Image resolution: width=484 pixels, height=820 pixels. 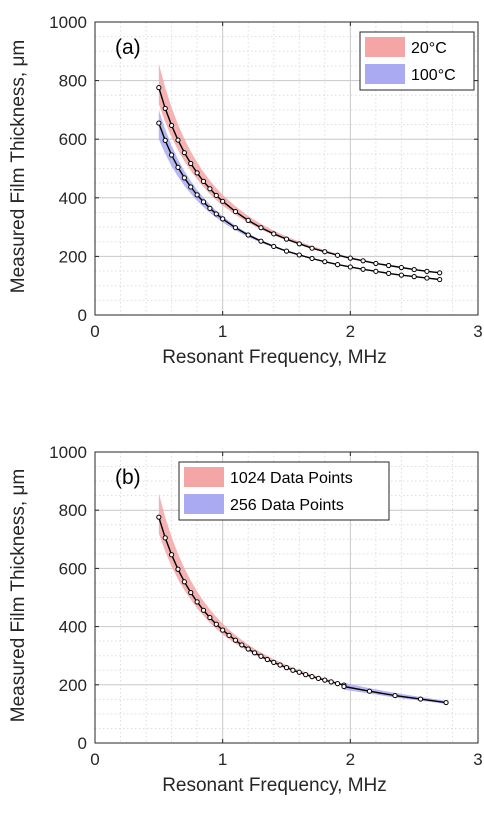 What do you see at coordinates (287, 505) in the screenshot?
I see `legend-entry: 256 Data Points` at bounding box center [287, 505].